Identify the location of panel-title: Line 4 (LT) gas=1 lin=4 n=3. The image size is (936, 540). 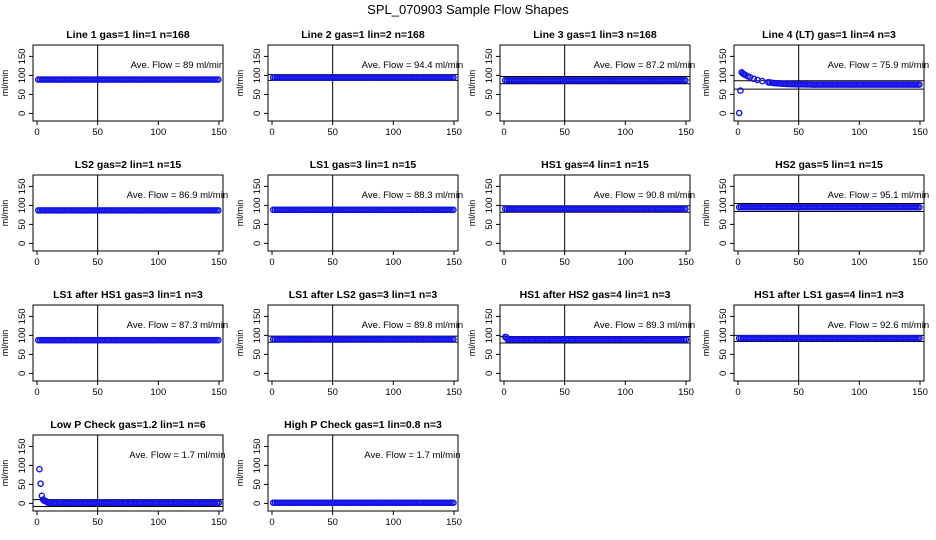
(829, 35).